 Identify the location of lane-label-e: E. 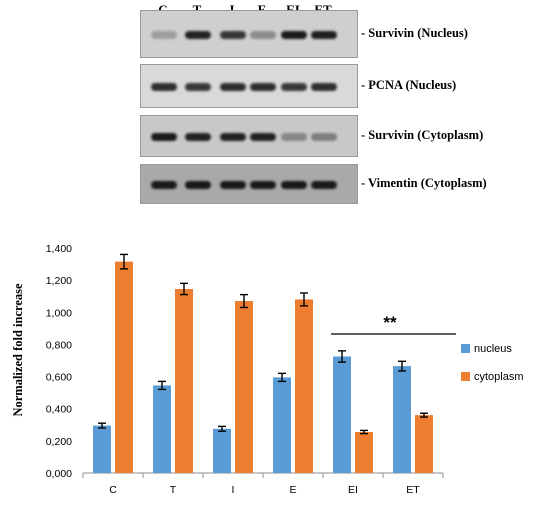
(262, 10).